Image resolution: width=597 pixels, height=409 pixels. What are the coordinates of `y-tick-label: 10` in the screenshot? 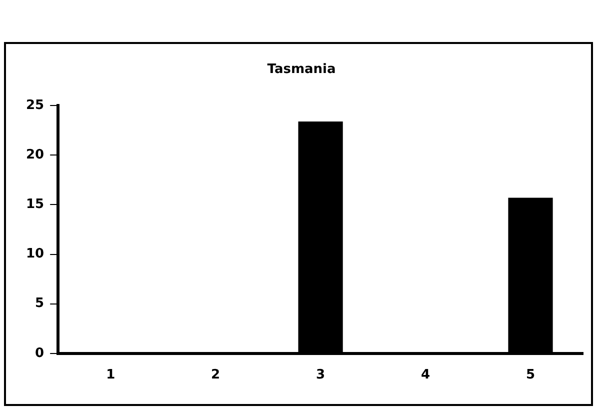 It's located at (35, 254).